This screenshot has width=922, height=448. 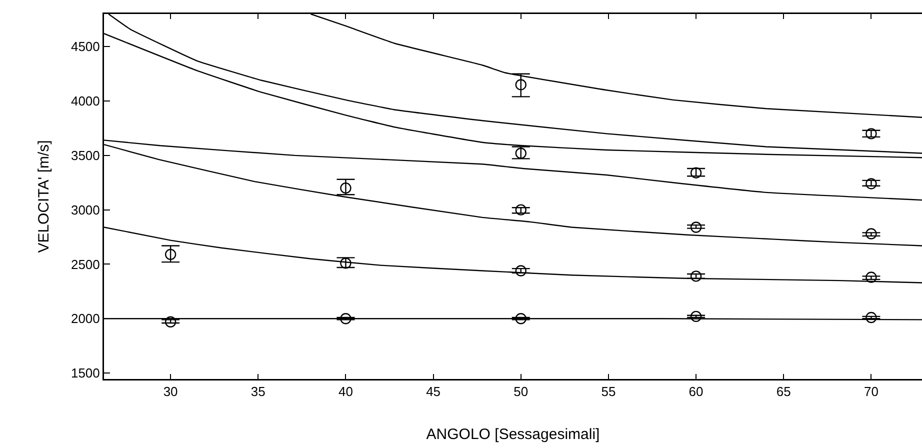 What do you see at coordinates (85, 101) in the screenshot?
I see `y-tick-label: 4000` at bounding box center [85, 101].